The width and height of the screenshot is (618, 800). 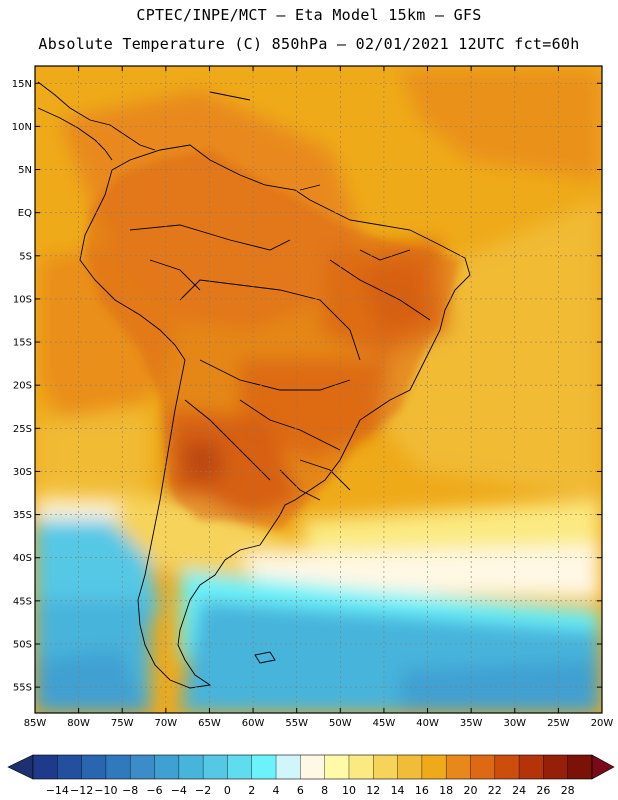 What do you see at coordinates (340, 723) in the screenshot?
I see `lon-label: 50W` at bounding box center [340, 723].